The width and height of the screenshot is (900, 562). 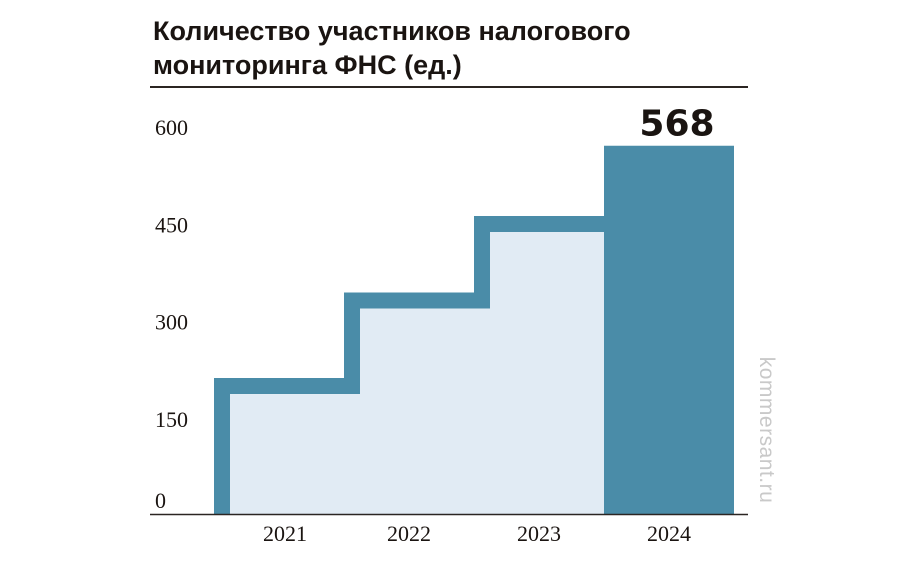 I want to click on title-divider, so click(x=449, y=87).